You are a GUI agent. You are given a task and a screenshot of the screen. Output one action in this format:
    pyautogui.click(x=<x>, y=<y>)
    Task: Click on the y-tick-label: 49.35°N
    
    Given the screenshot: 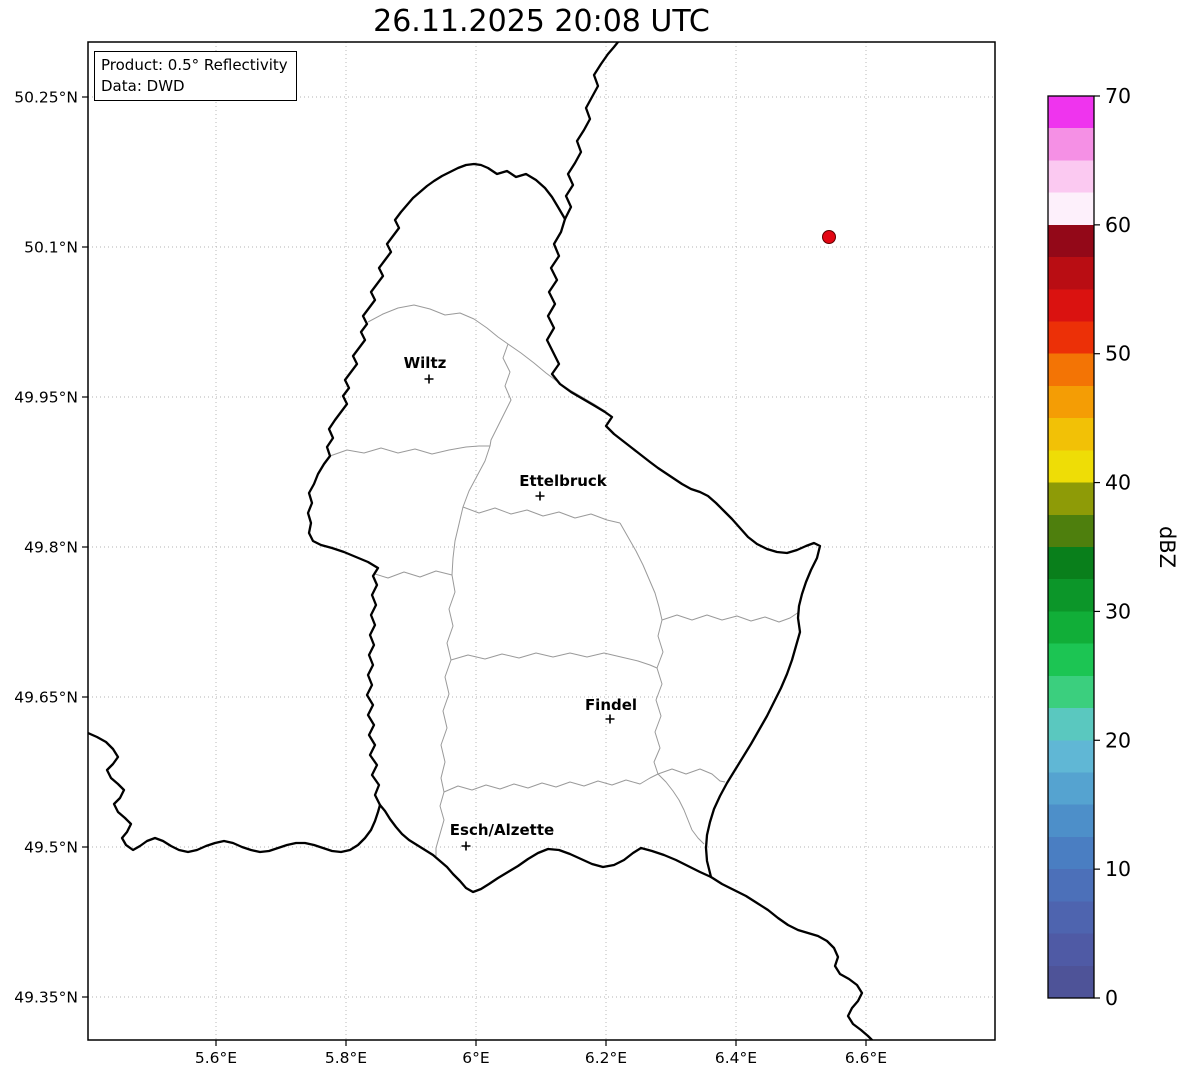 What is the action you would take?
    pyautogui.click(x=46, y=998)
    